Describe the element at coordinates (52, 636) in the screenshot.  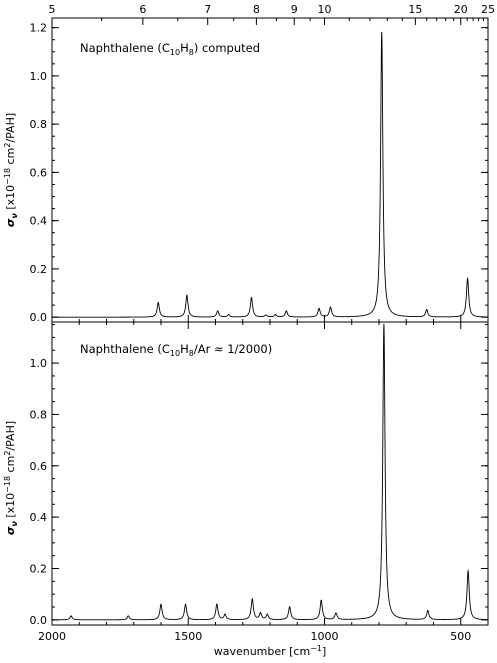
I see `x-tick-label: 2000` at that location.